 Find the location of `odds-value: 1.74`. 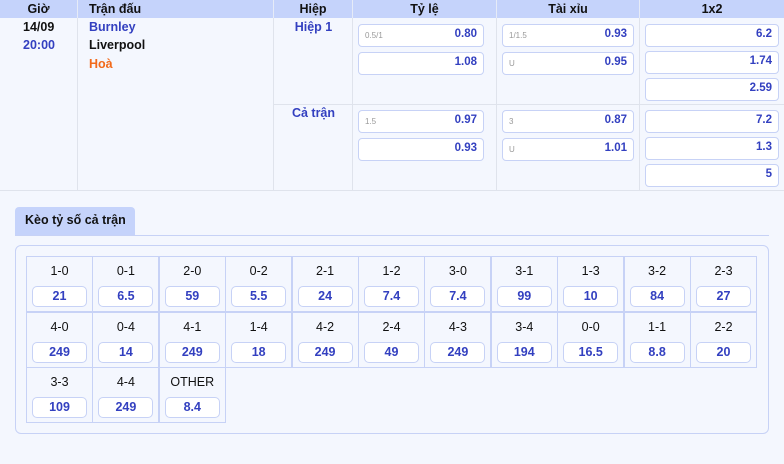

odds-value: 1.74 is located at coordinates (760, 61).